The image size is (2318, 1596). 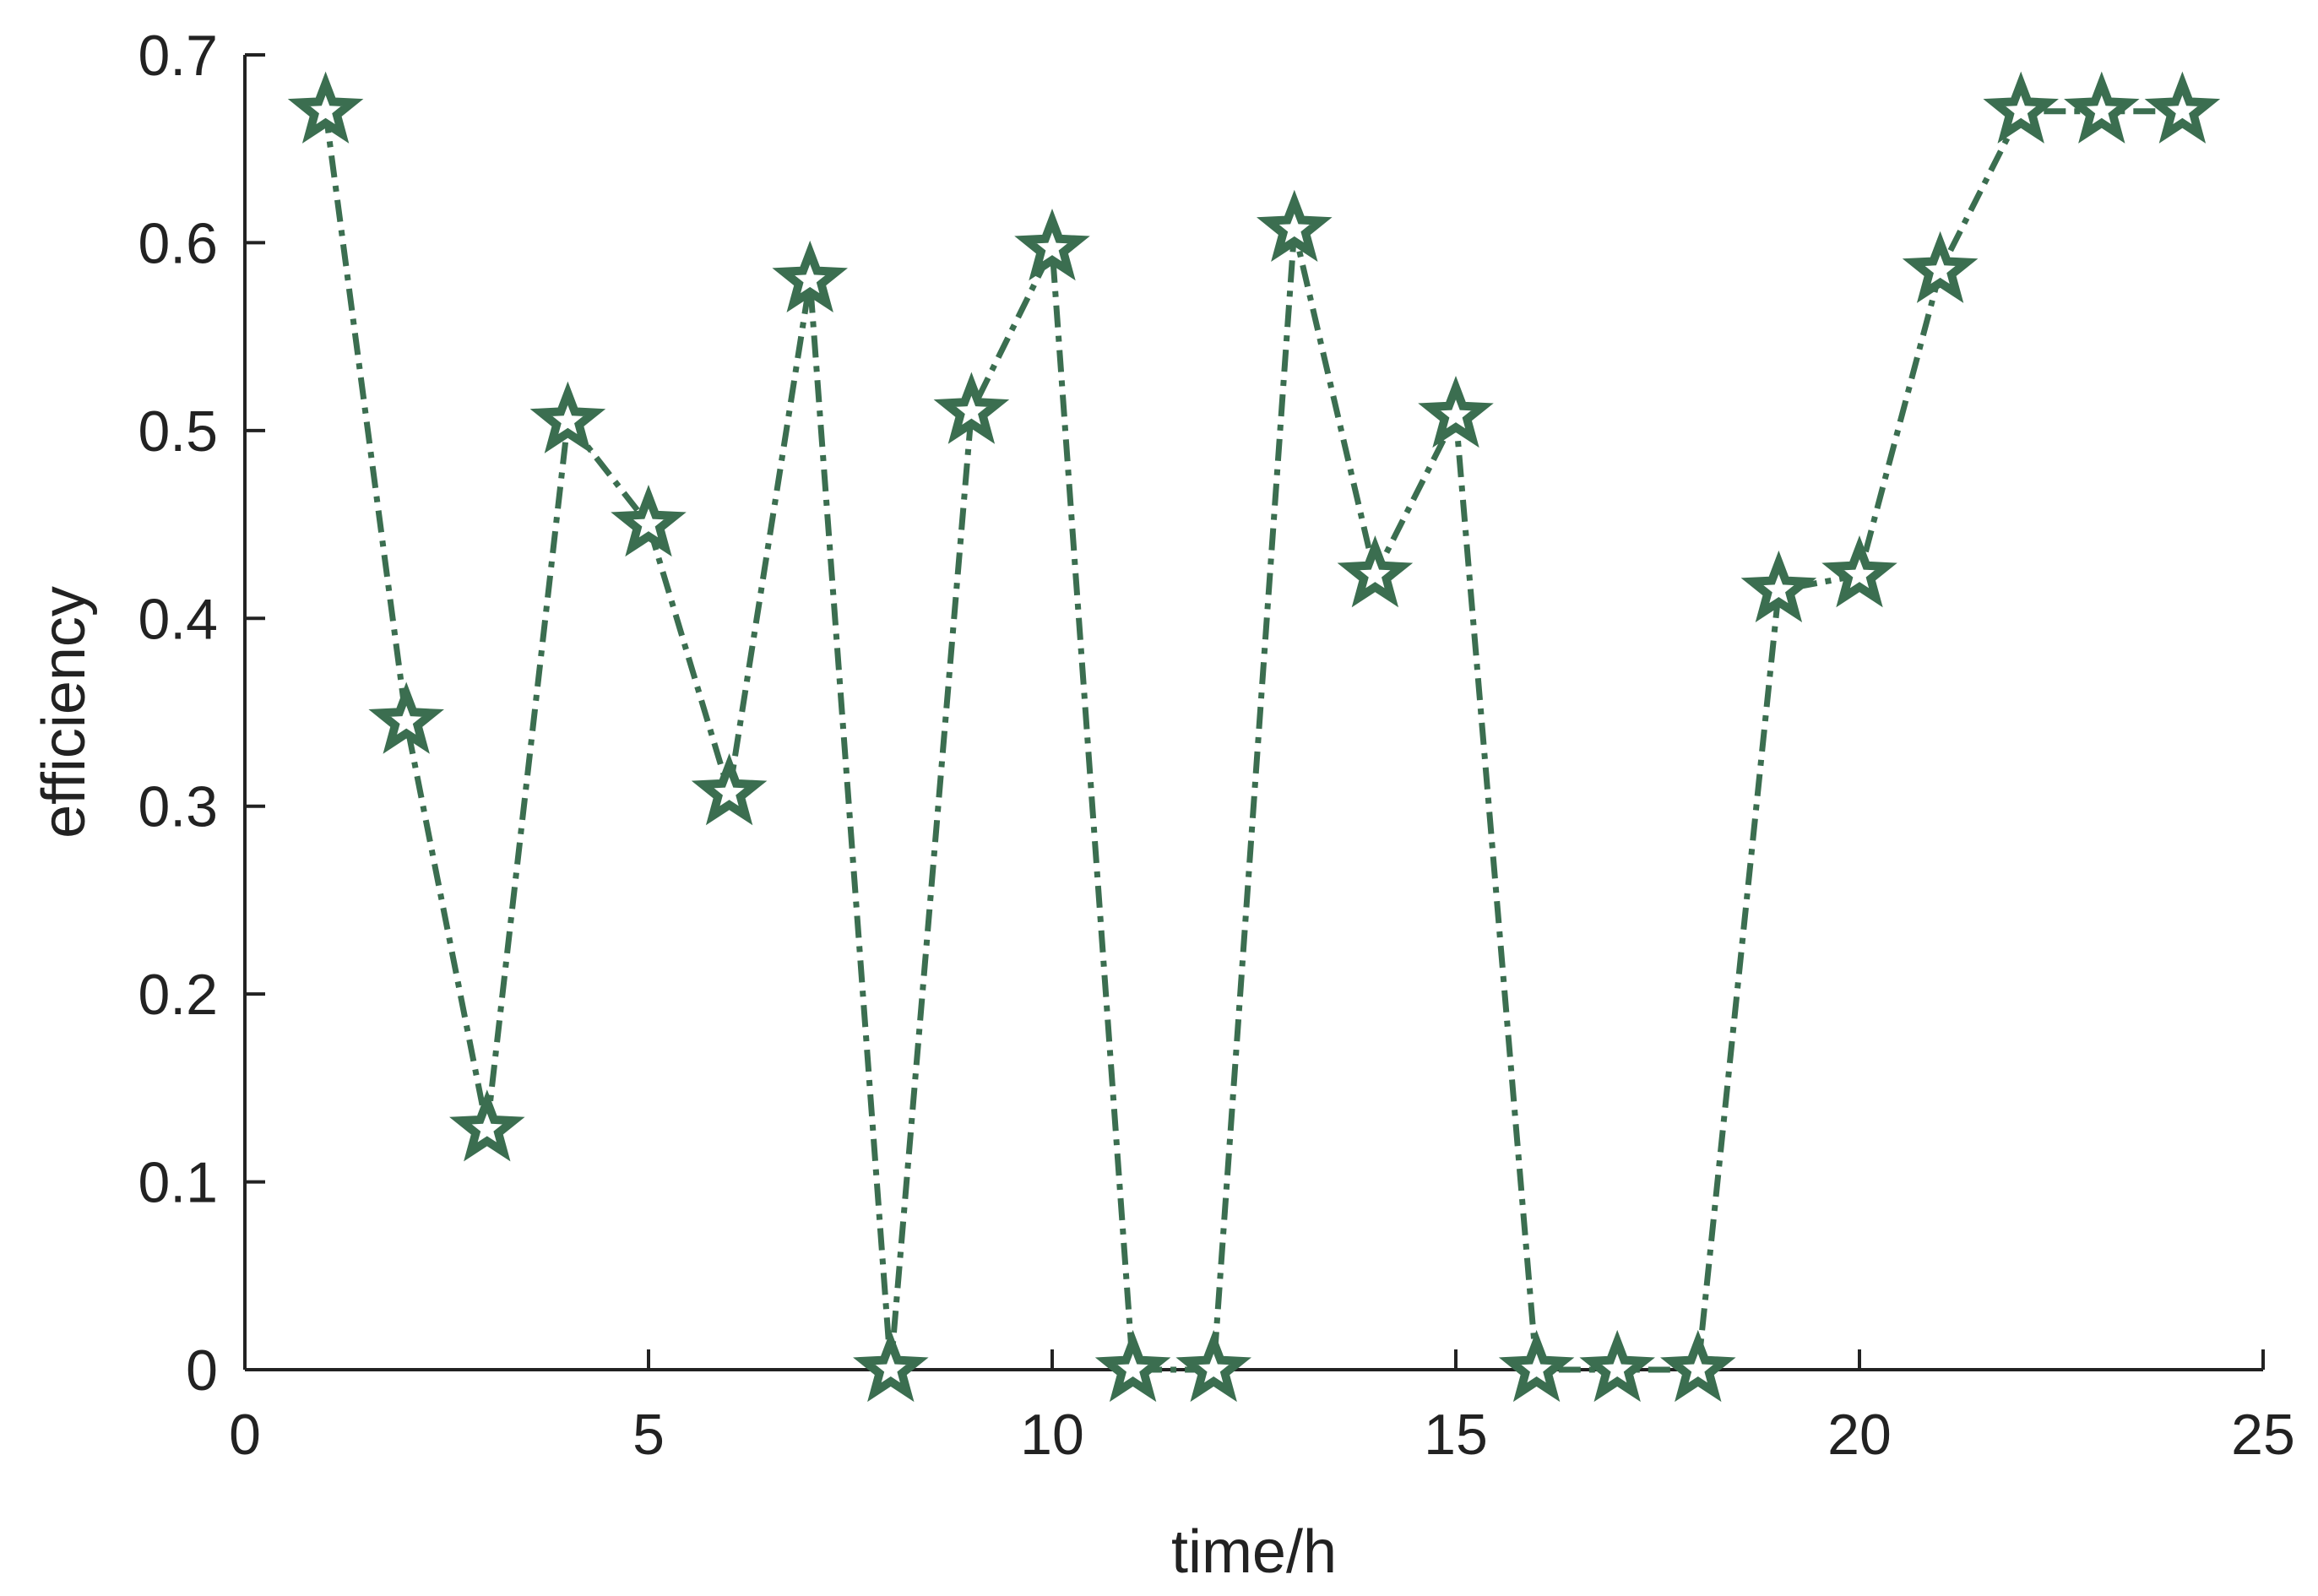 I want to click on x-tick-label: 25, so click(x=2263, y=1435).